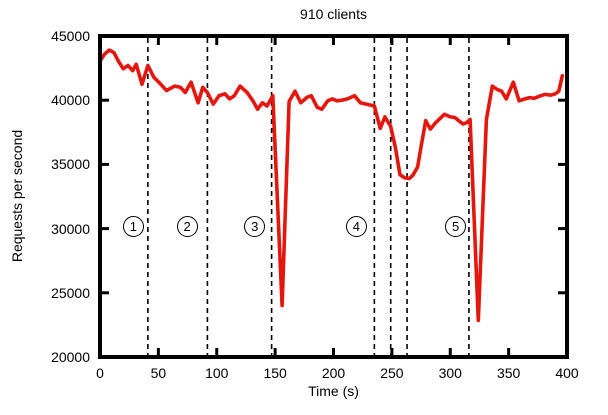  I want to click on phase-marker-2: 2, so click(187, 227).